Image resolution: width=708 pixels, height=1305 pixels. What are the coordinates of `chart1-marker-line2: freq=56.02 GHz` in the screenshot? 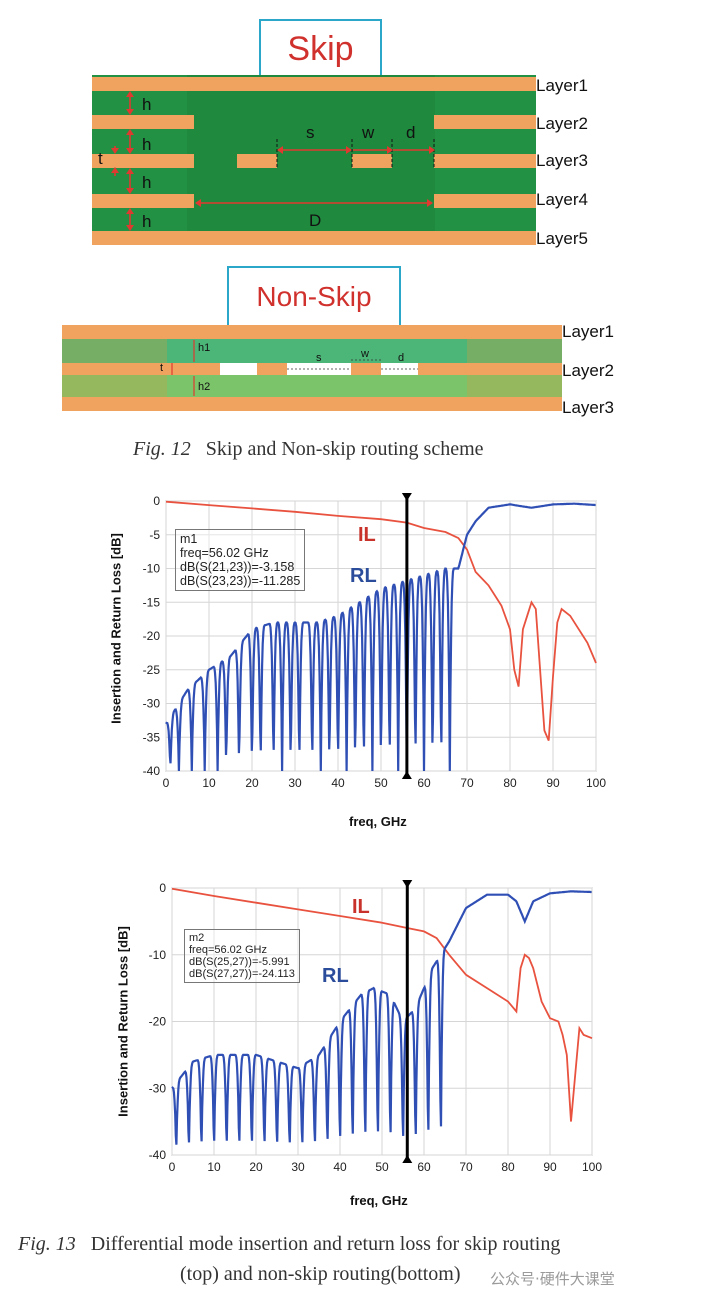 It's located at (224, 553).